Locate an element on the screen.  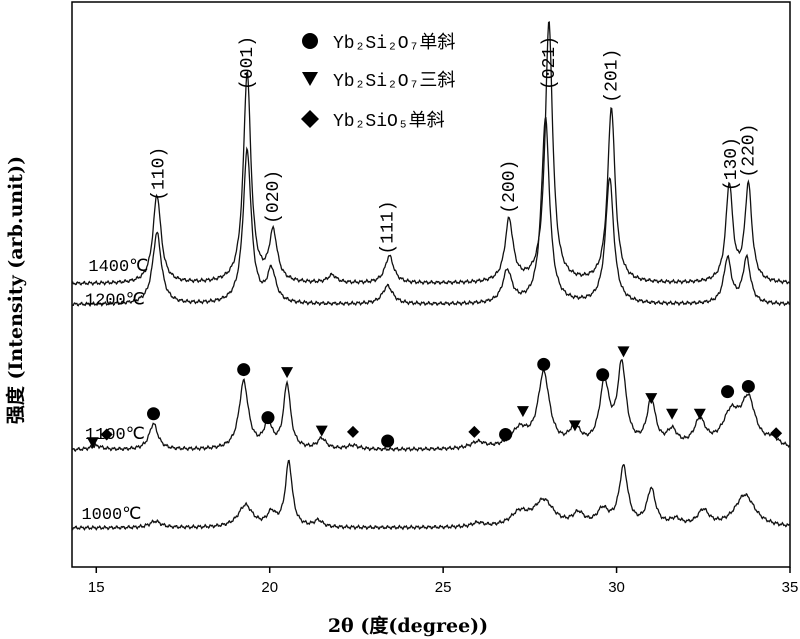
legend-item-2: Yb₂Si₂O₇三斜 is located at coordinates (378, 81).